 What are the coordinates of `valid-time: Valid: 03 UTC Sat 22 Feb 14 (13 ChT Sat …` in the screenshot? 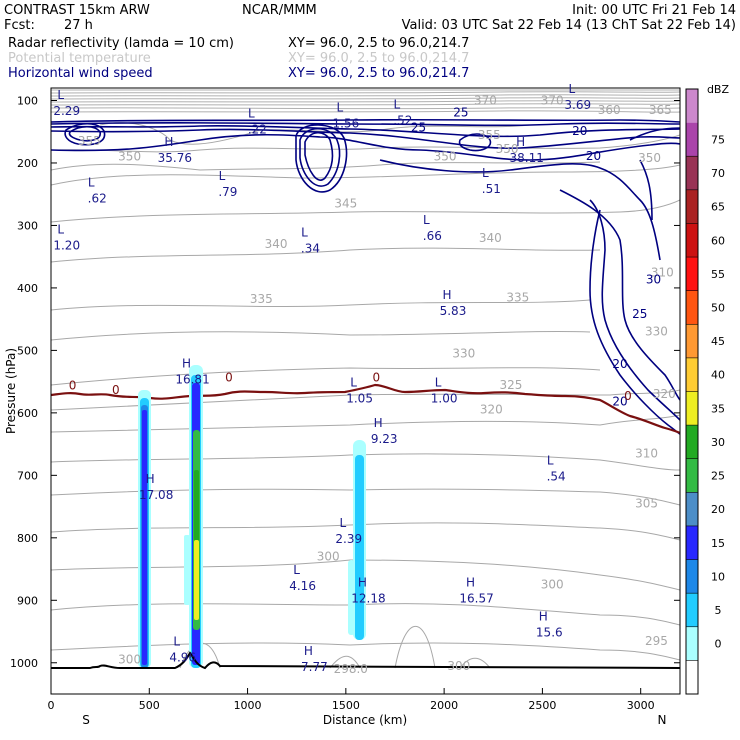 It's located at (569, 25).